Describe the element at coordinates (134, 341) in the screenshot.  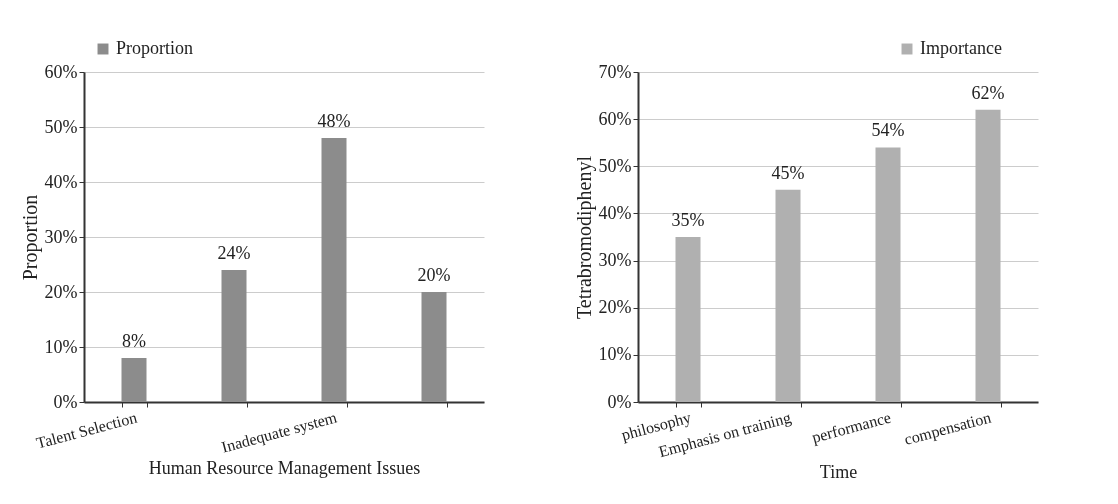
I see `text: 8%` at that location.